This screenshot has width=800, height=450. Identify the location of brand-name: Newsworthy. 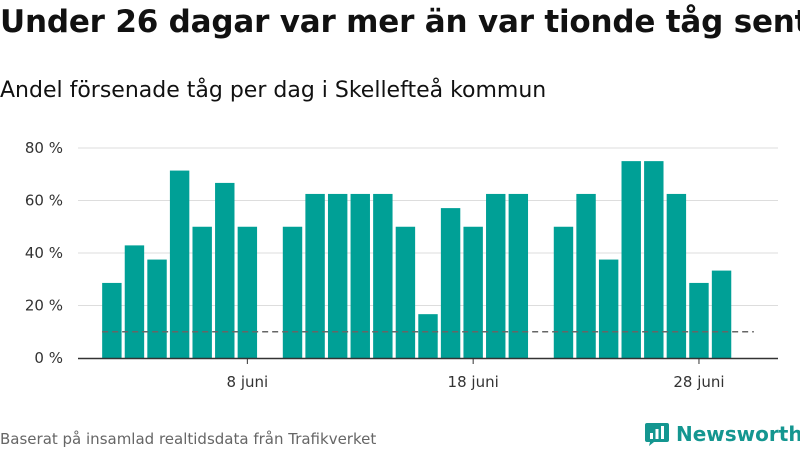
(738, 434).